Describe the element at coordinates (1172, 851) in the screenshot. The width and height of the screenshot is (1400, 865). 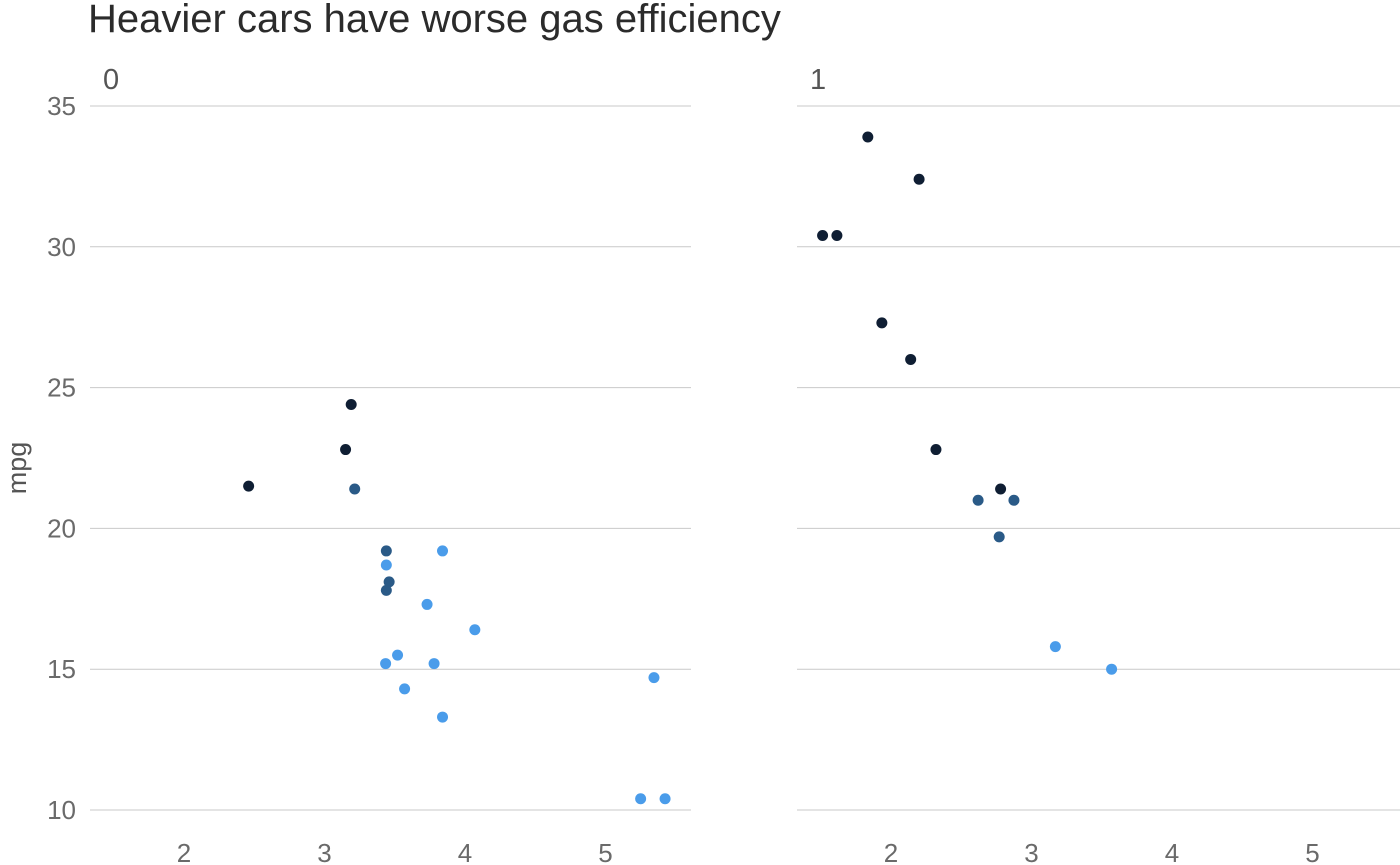
I see `x-tick-label-1-4: 4` at that location.